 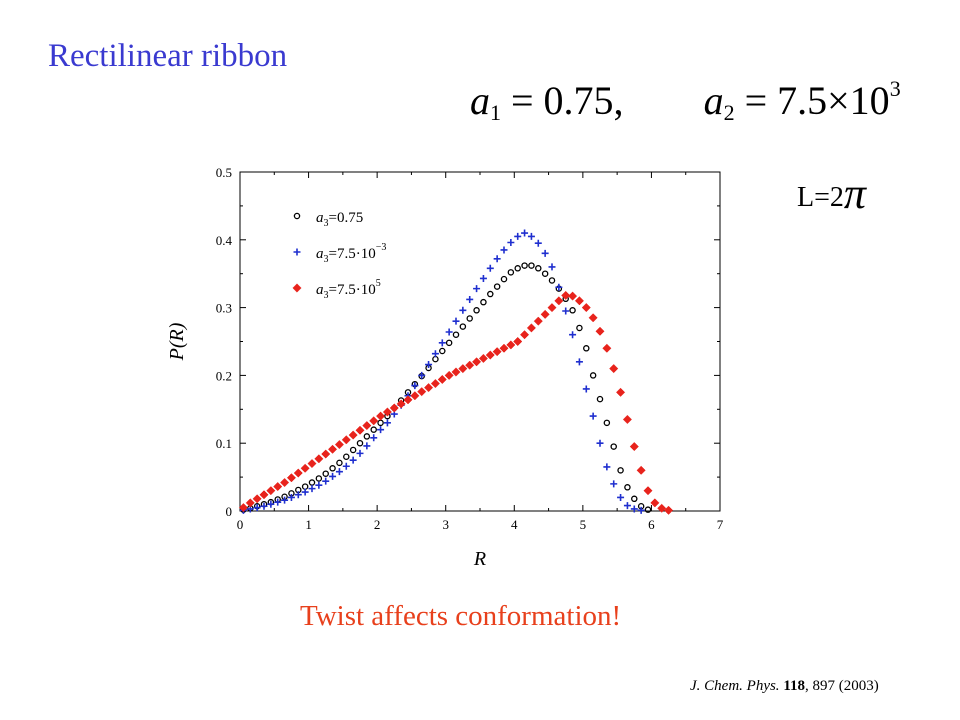 What do you see at coordinates (308, 524) in the screenshot?
I see `x-tick-label: 1` at bounding box center [308, 524].